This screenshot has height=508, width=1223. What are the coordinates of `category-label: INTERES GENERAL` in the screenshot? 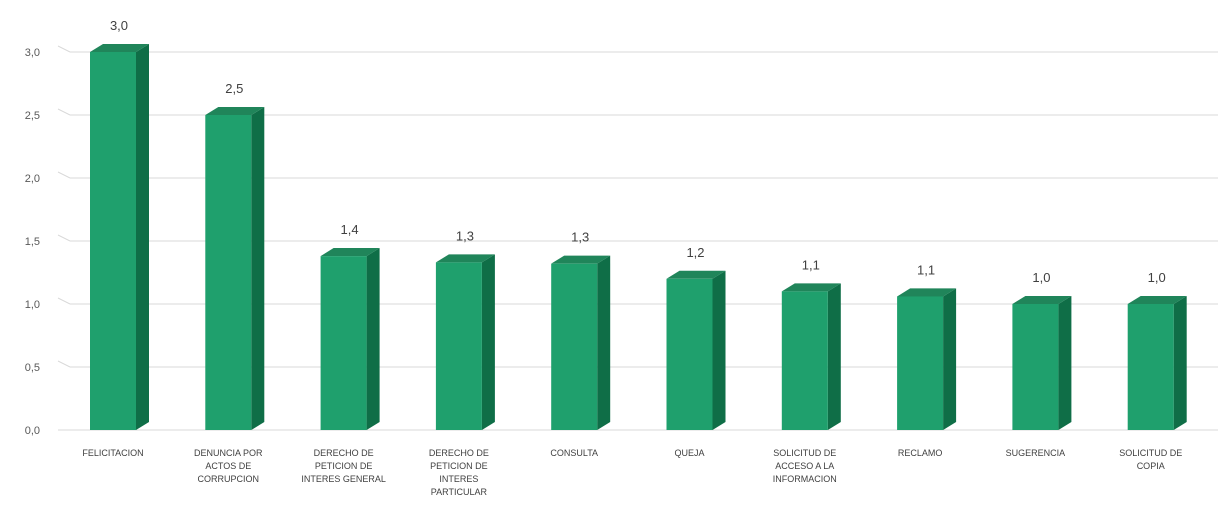 It's located at (343, 479).